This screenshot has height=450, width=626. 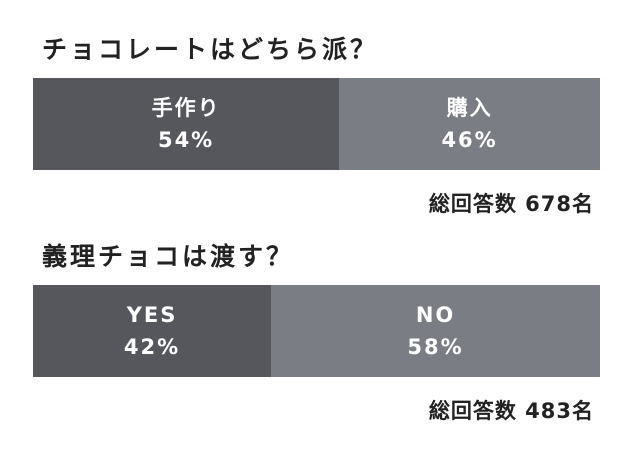 What do you see at coordinates (435, 331) in the screenshot?
I see `q2-segment-no: NO 58%` at bounding box center [435, 331].